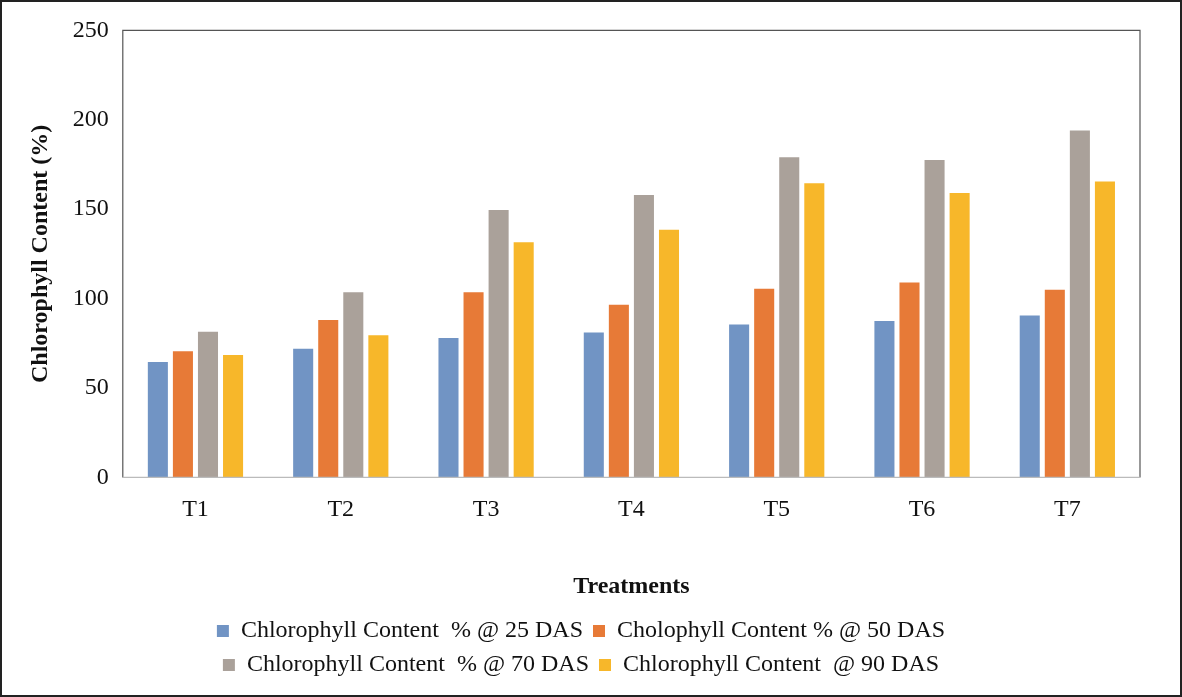 The width and height of the screenshot is (1182, 697). What do you see at coordinates (631, 508) in the screenshot?
I see `x-tick-label: T4` at bounding box center [631, 508].